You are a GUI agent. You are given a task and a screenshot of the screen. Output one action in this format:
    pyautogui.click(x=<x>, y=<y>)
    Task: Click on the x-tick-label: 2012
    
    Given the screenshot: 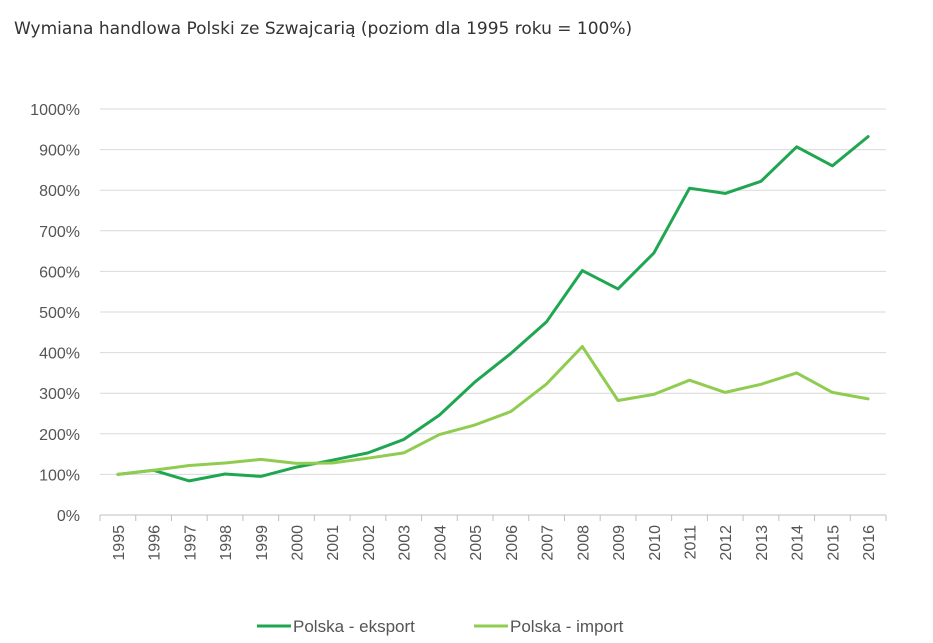 What is the action you would take?
    pyautogui.click(x=726, y=543)
    